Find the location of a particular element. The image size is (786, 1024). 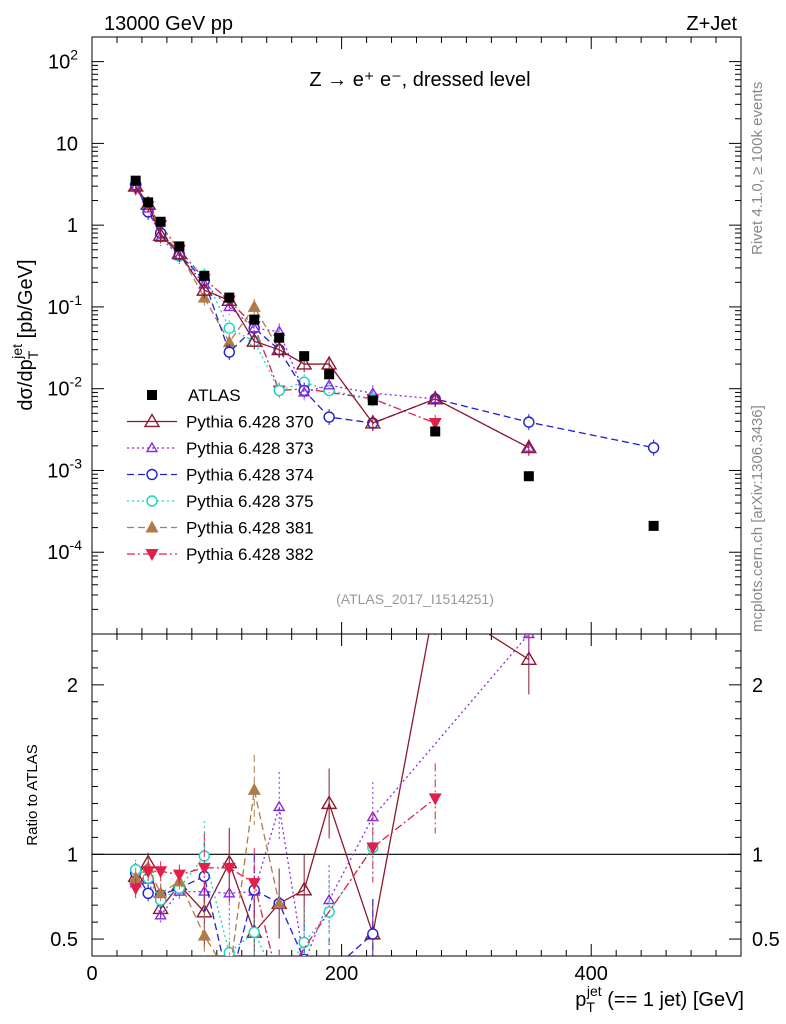

y-tick-label-right: 2 is located at coordinates (757, 686).